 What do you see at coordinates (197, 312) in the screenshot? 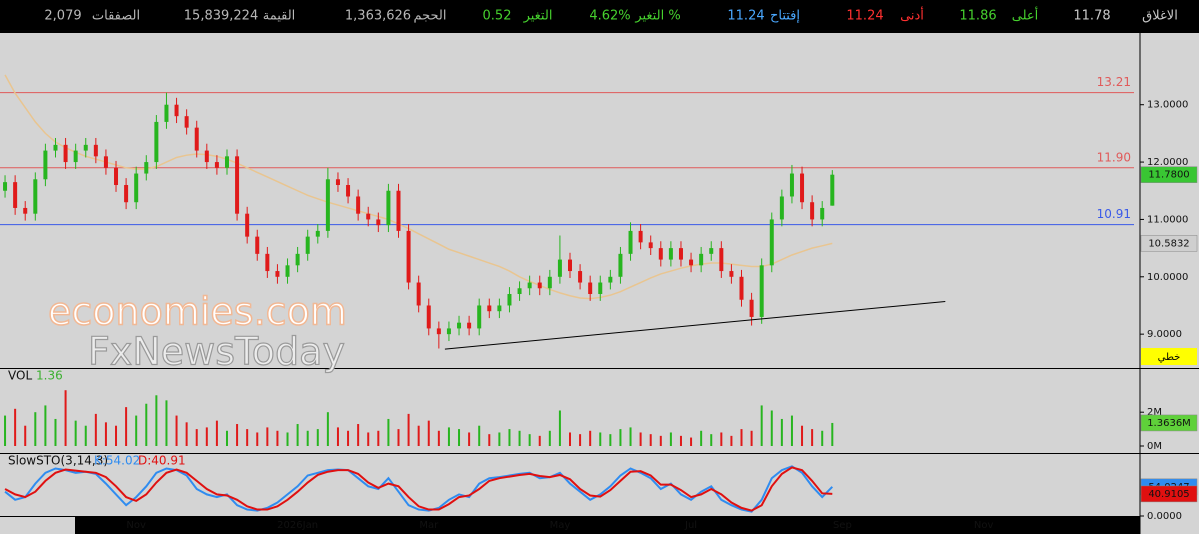
I see `watermark: economies.com` at bounding box center [197, 312].